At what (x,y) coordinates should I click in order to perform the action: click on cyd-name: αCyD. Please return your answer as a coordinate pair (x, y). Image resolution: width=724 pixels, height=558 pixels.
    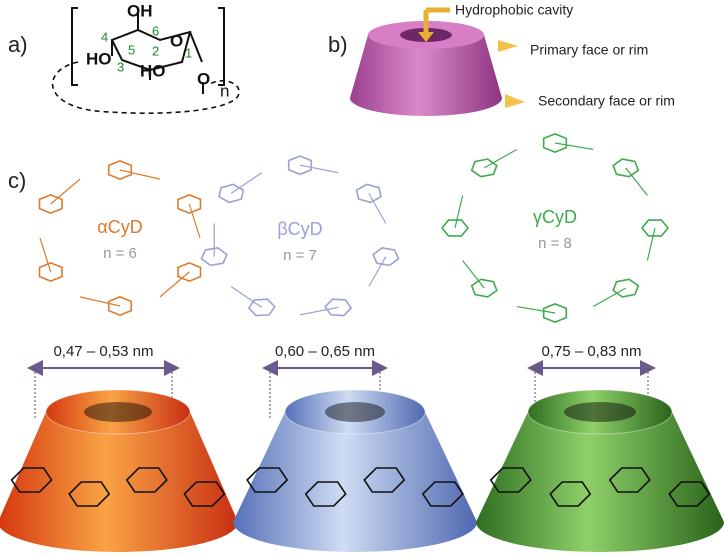
    Looking at the image, I should click on (119, 227).